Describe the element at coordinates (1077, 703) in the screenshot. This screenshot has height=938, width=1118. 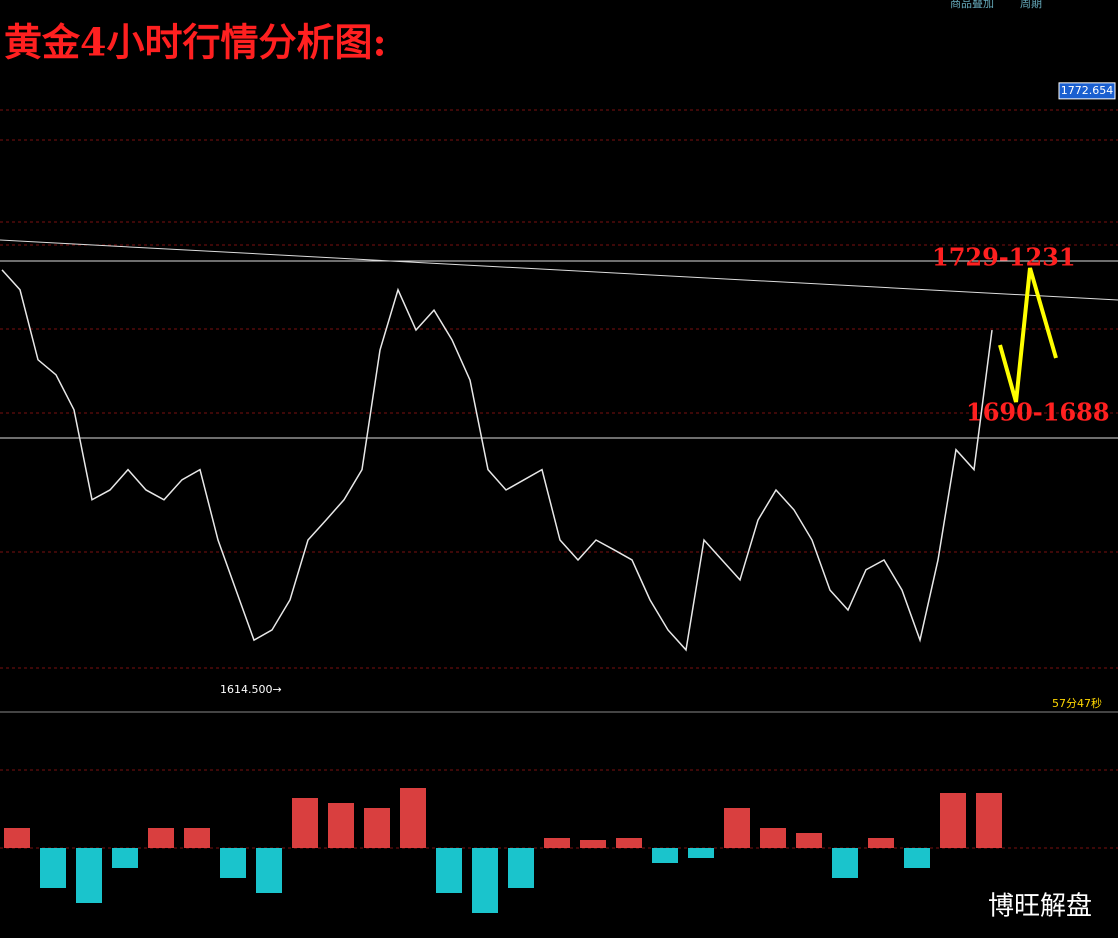
I see `timer: 57分47秒` at that location.